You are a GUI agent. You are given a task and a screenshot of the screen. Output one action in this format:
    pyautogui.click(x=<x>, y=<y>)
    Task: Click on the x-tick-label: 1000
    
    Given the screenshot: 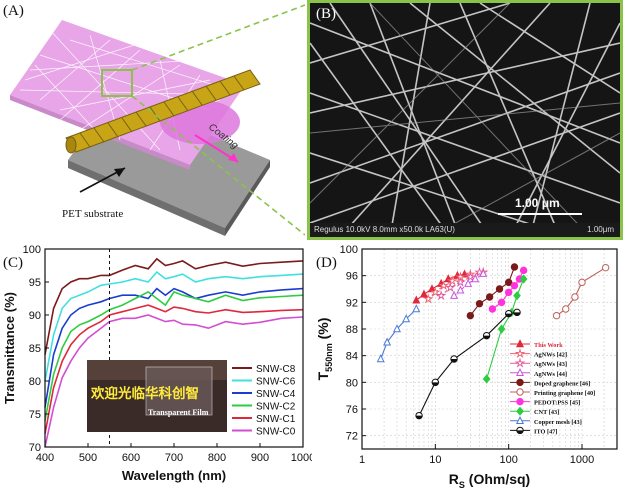 What is the action you would take?
    pyautogui.click(x=301, y=458)
    